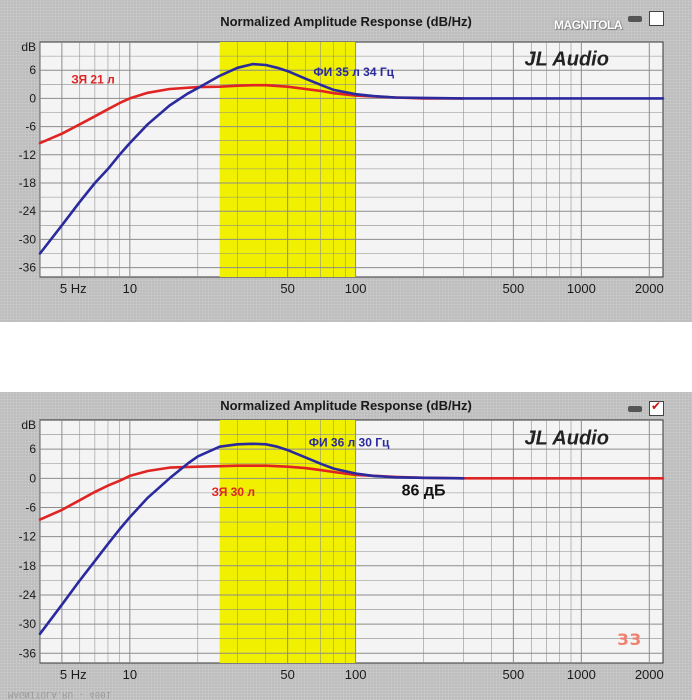  Describe the element at coordinates (588, 25) in the screenshot. I see `brand-logo: MAGNITOLA` at that location.